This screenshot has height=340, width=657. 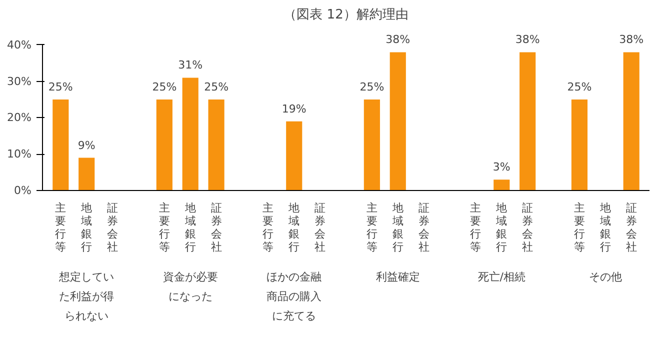 I want to click on chart-title: （図表 12）解約理由, so click(x=346, y=15).